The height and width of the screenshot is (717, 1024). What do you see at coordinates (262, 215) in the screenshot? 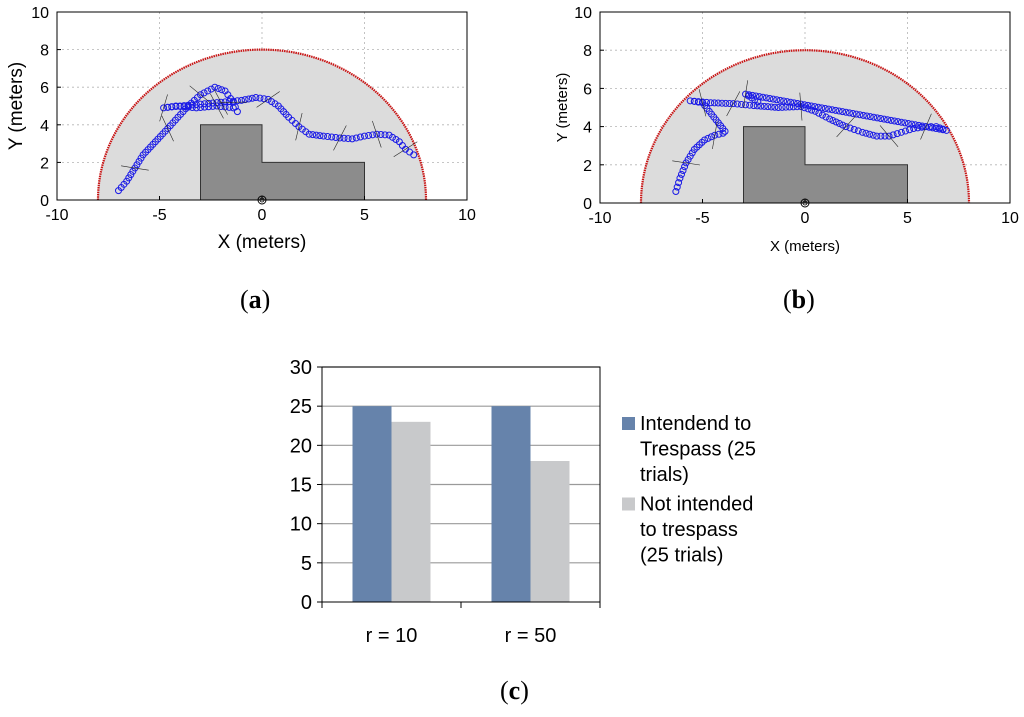
I see `x-tick-label: 0` at bounding box center [262, 215].